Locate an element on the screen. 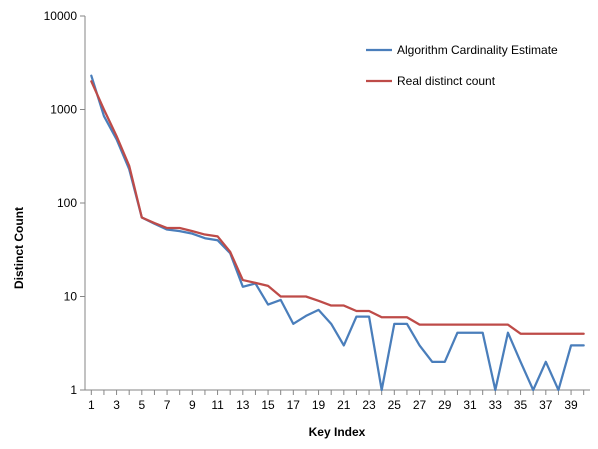  x-tick-label: 27 is located at coordinates (420, 405).